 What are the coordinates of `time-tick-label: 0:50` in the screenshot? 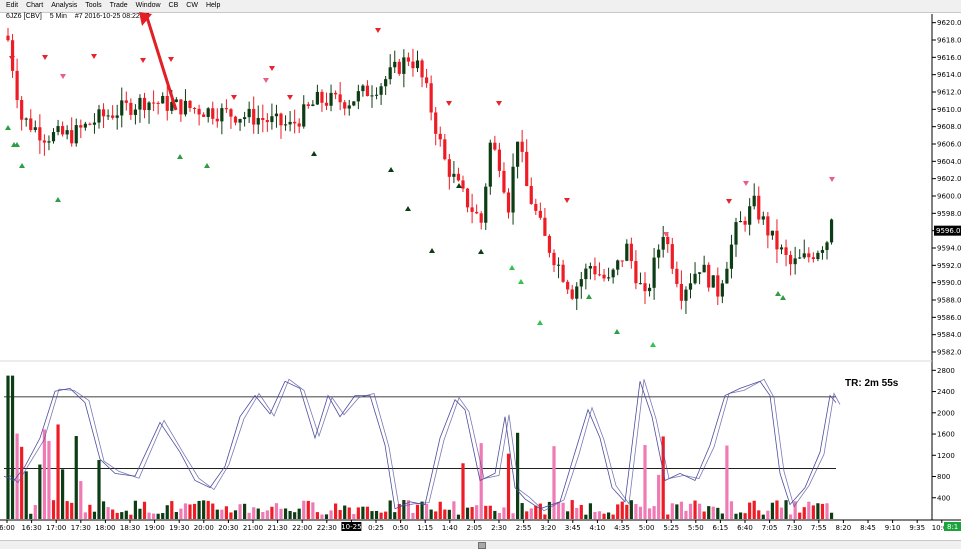 It's located at (401, 528).